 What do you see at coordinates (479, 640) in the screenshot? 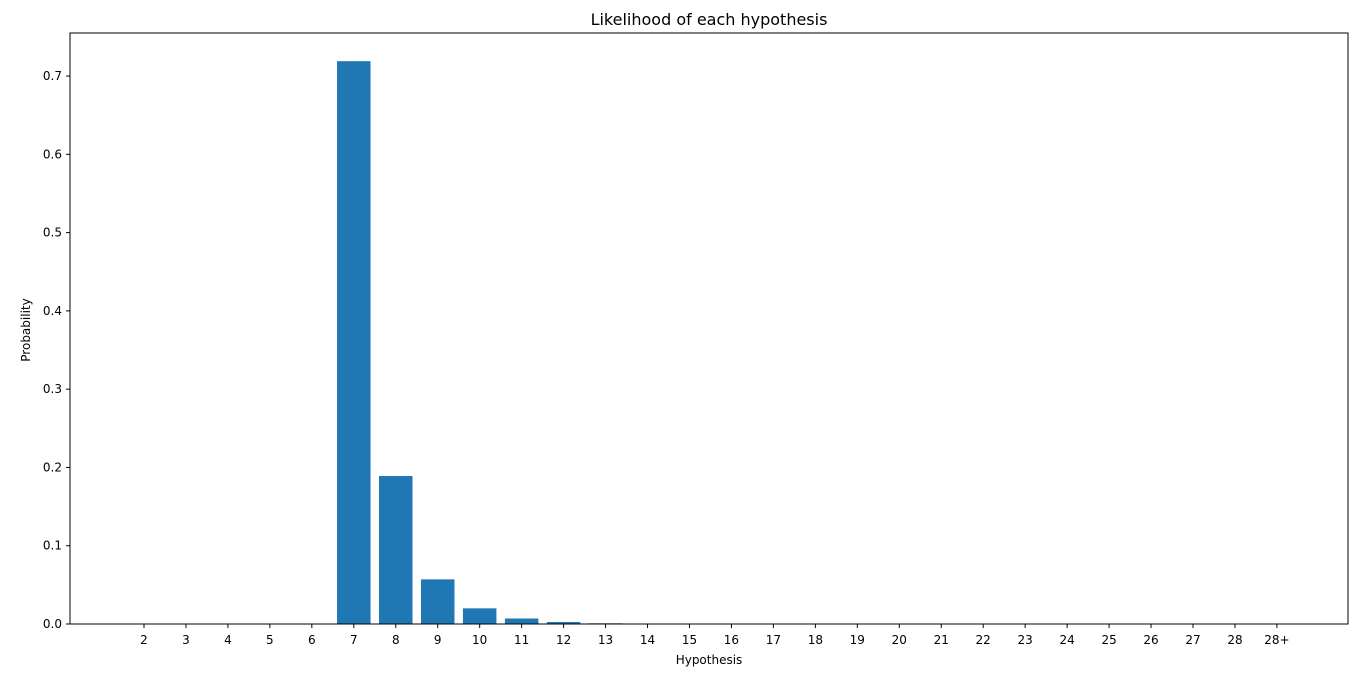
I see `x-tick-label: 10` at bounding box center [479, 640].